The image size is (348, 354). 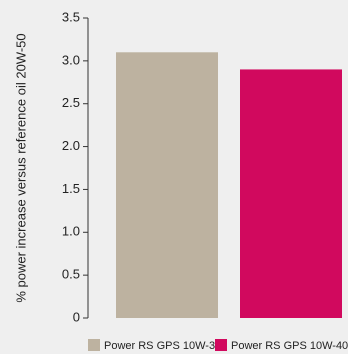 What do you see at coordinates (71, 102) in the screenshot?
I see `y-tick-label: 2.5` at bounding box center [71, 102].